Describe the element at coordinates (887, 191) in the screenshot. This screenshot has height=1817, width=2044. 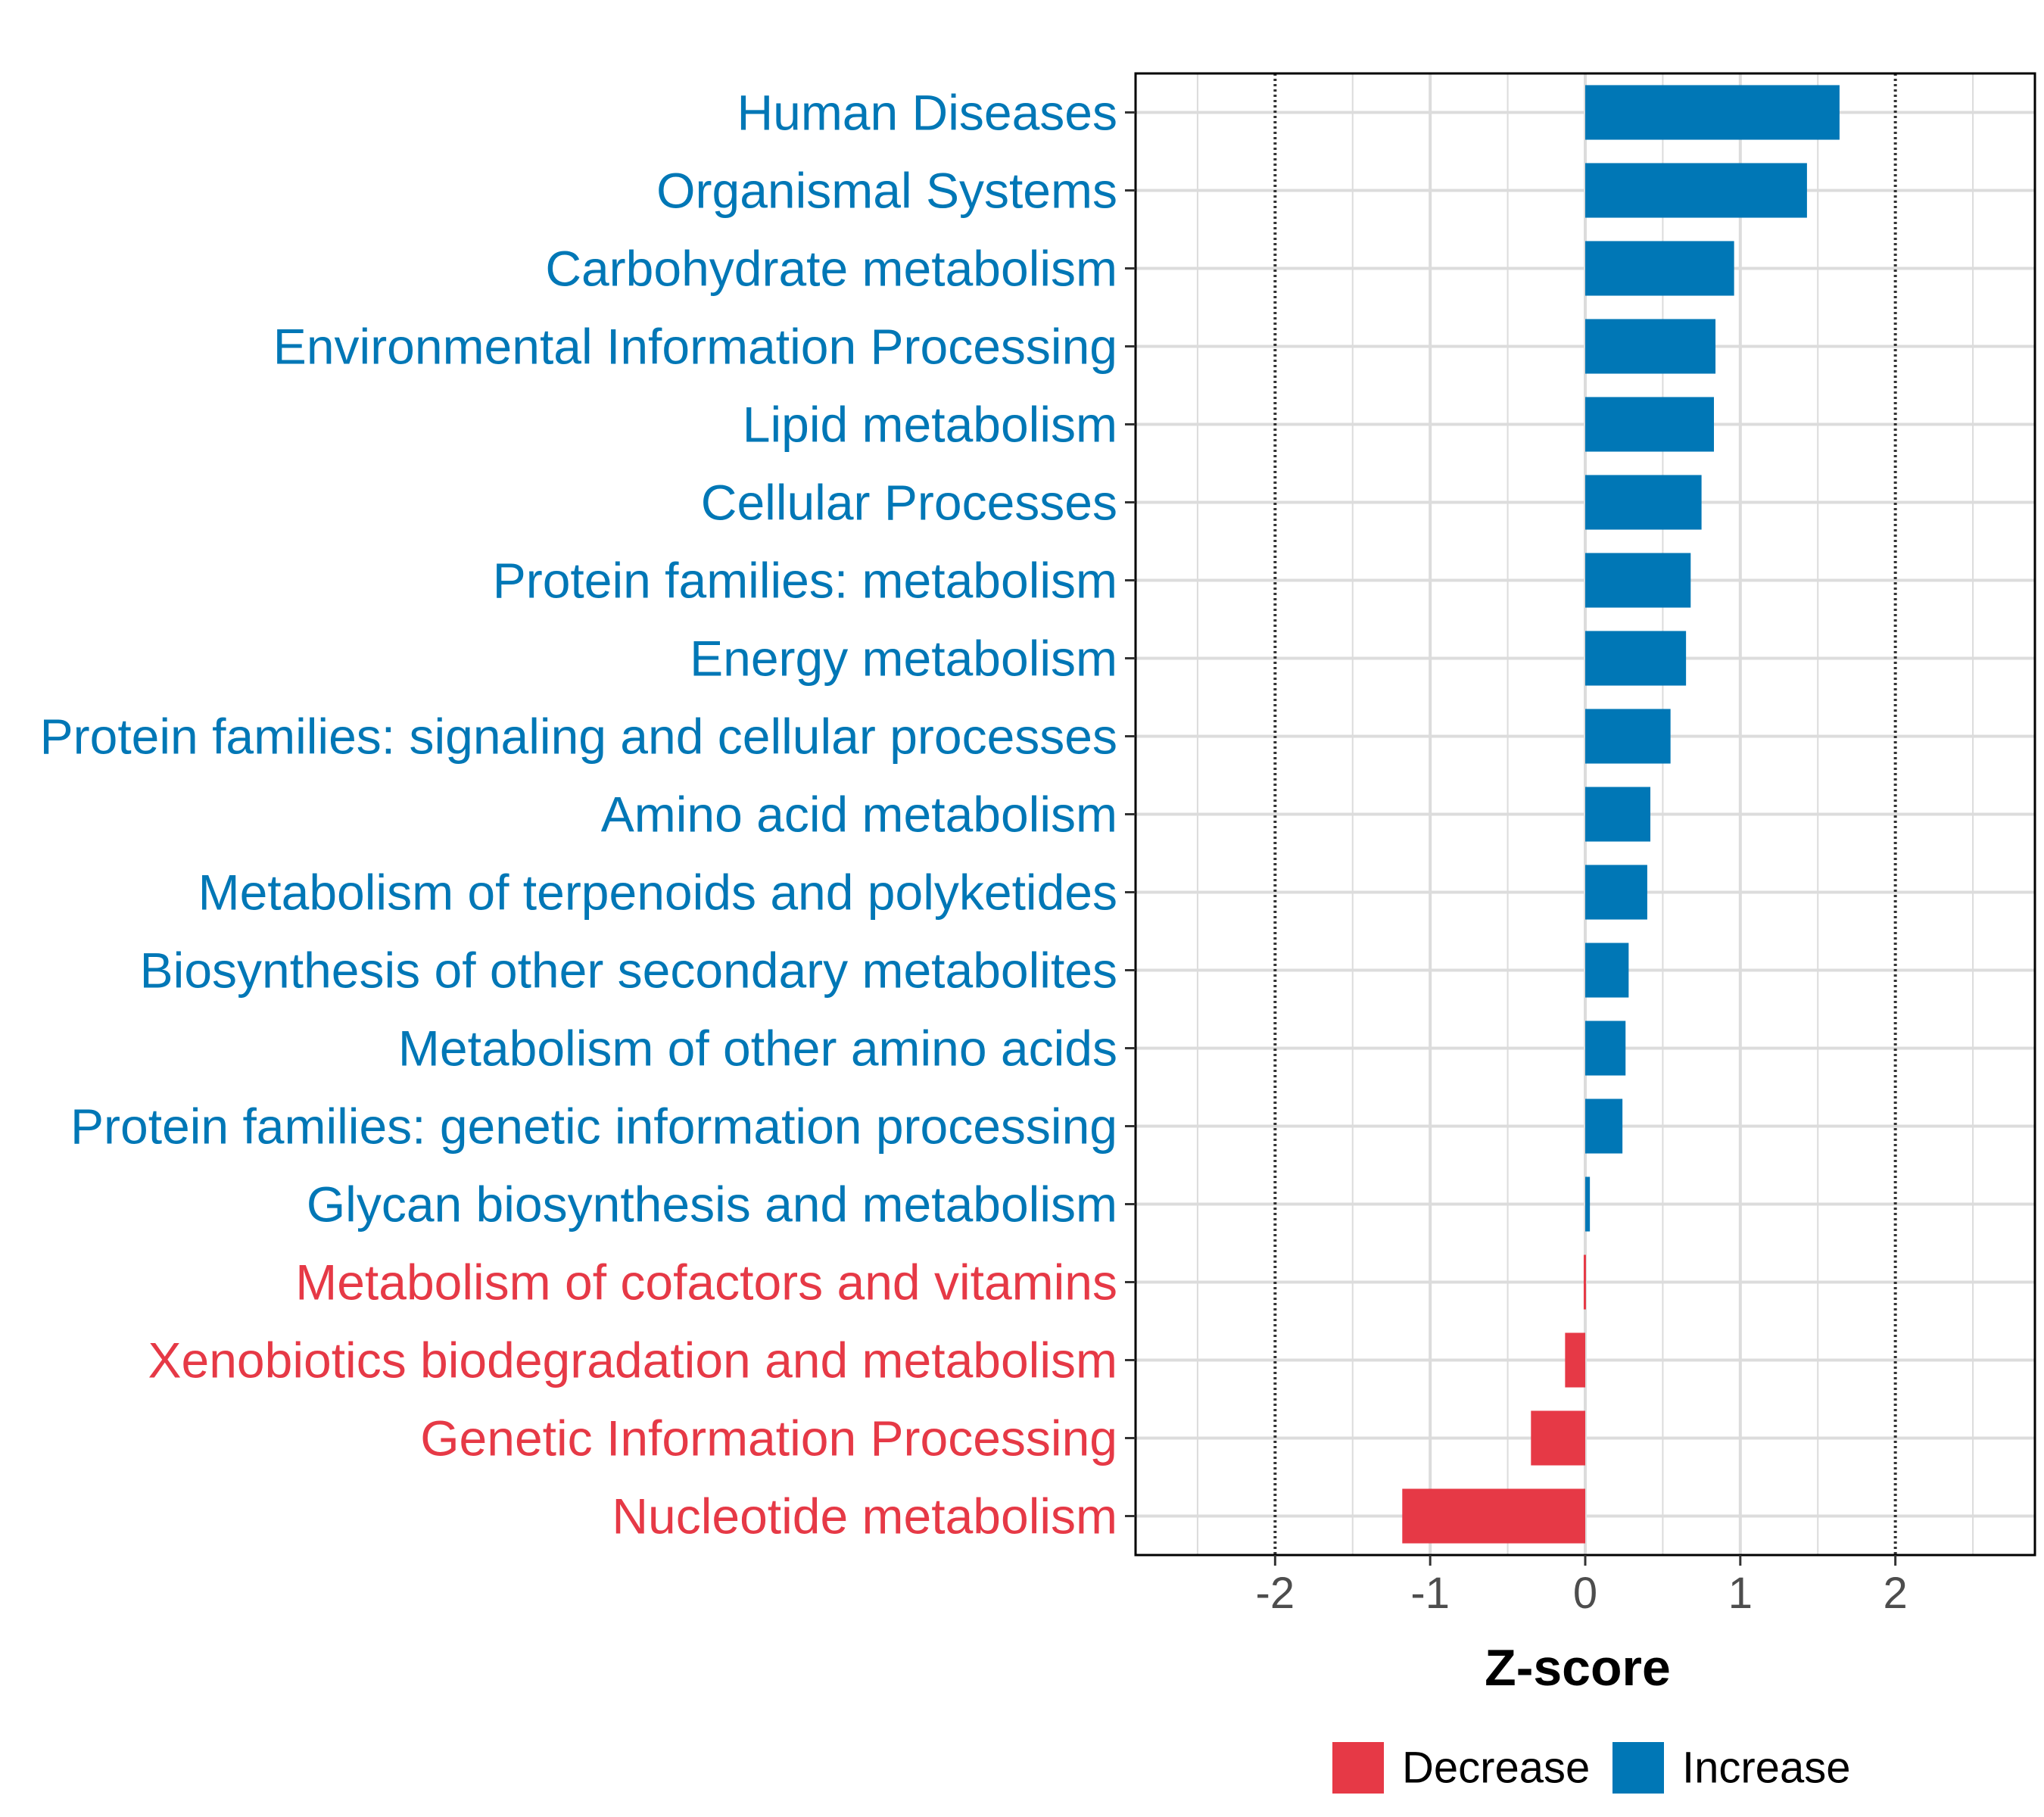
I see `category-label: Organismal Systems` at that location.